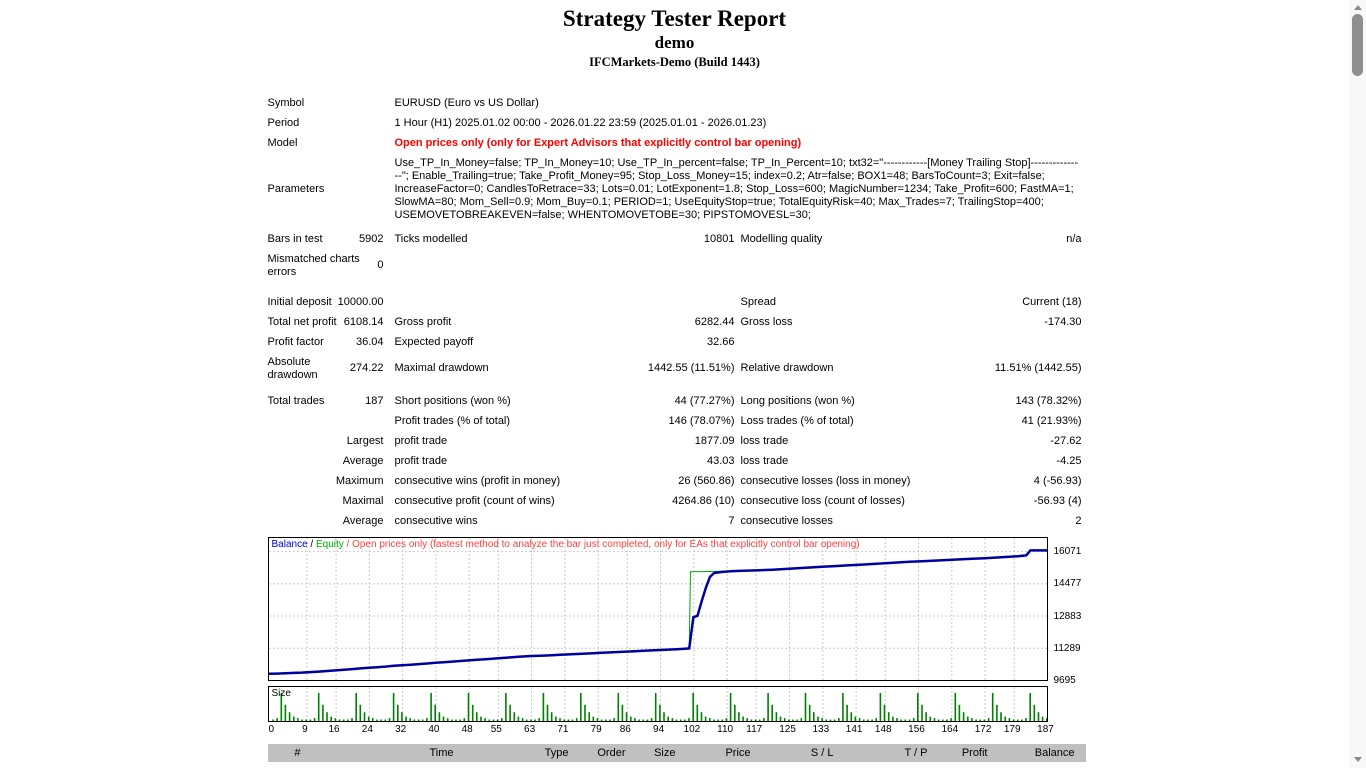 The height and width of the screenshot is (768, 1366). I want to click on stat-cell: Gross loss -174.30, so click(911, 322).